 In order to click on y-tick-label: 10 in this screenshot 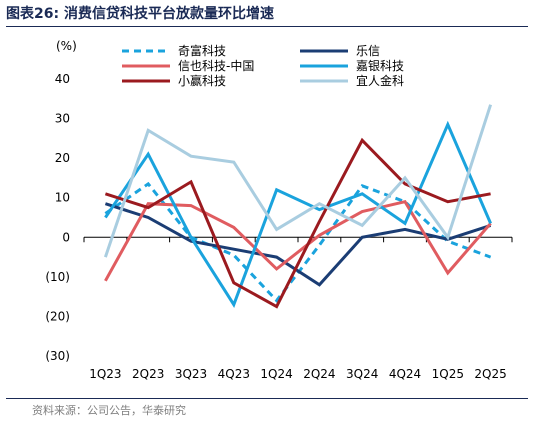, I will do `click(62, 198)`.